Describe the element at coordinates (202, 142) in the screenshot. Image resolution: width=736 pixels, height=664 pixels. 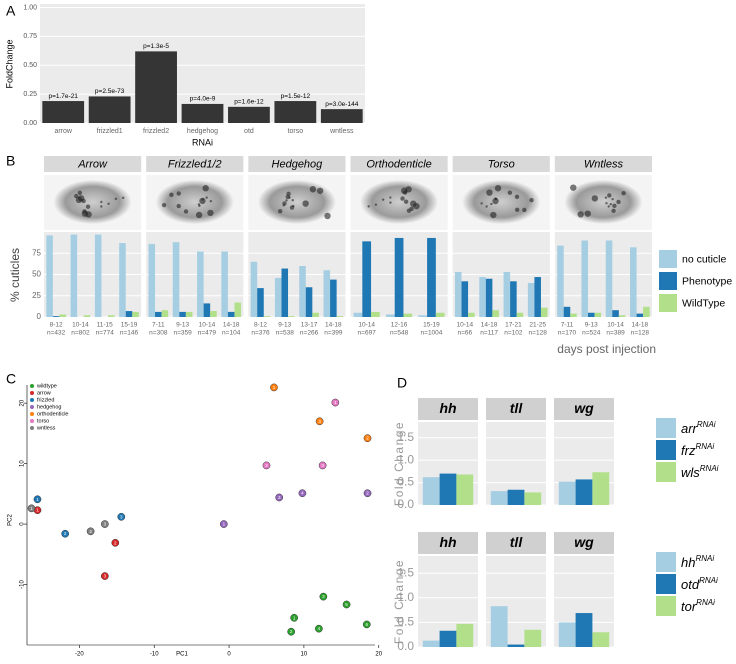
I see `x-axis-label: RNAi` at that location.